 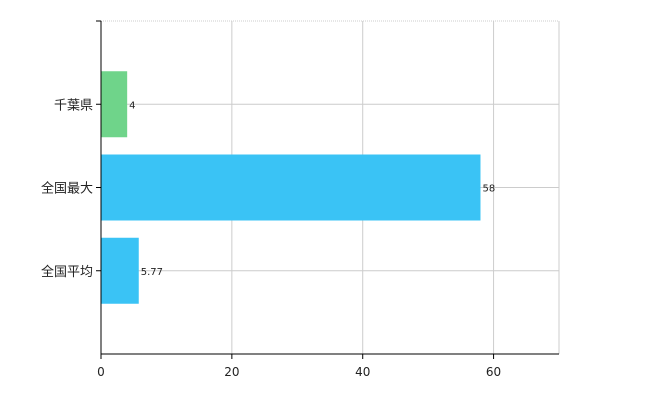 I want to click on category-label: 千葉県, so click(x=73, y=105).